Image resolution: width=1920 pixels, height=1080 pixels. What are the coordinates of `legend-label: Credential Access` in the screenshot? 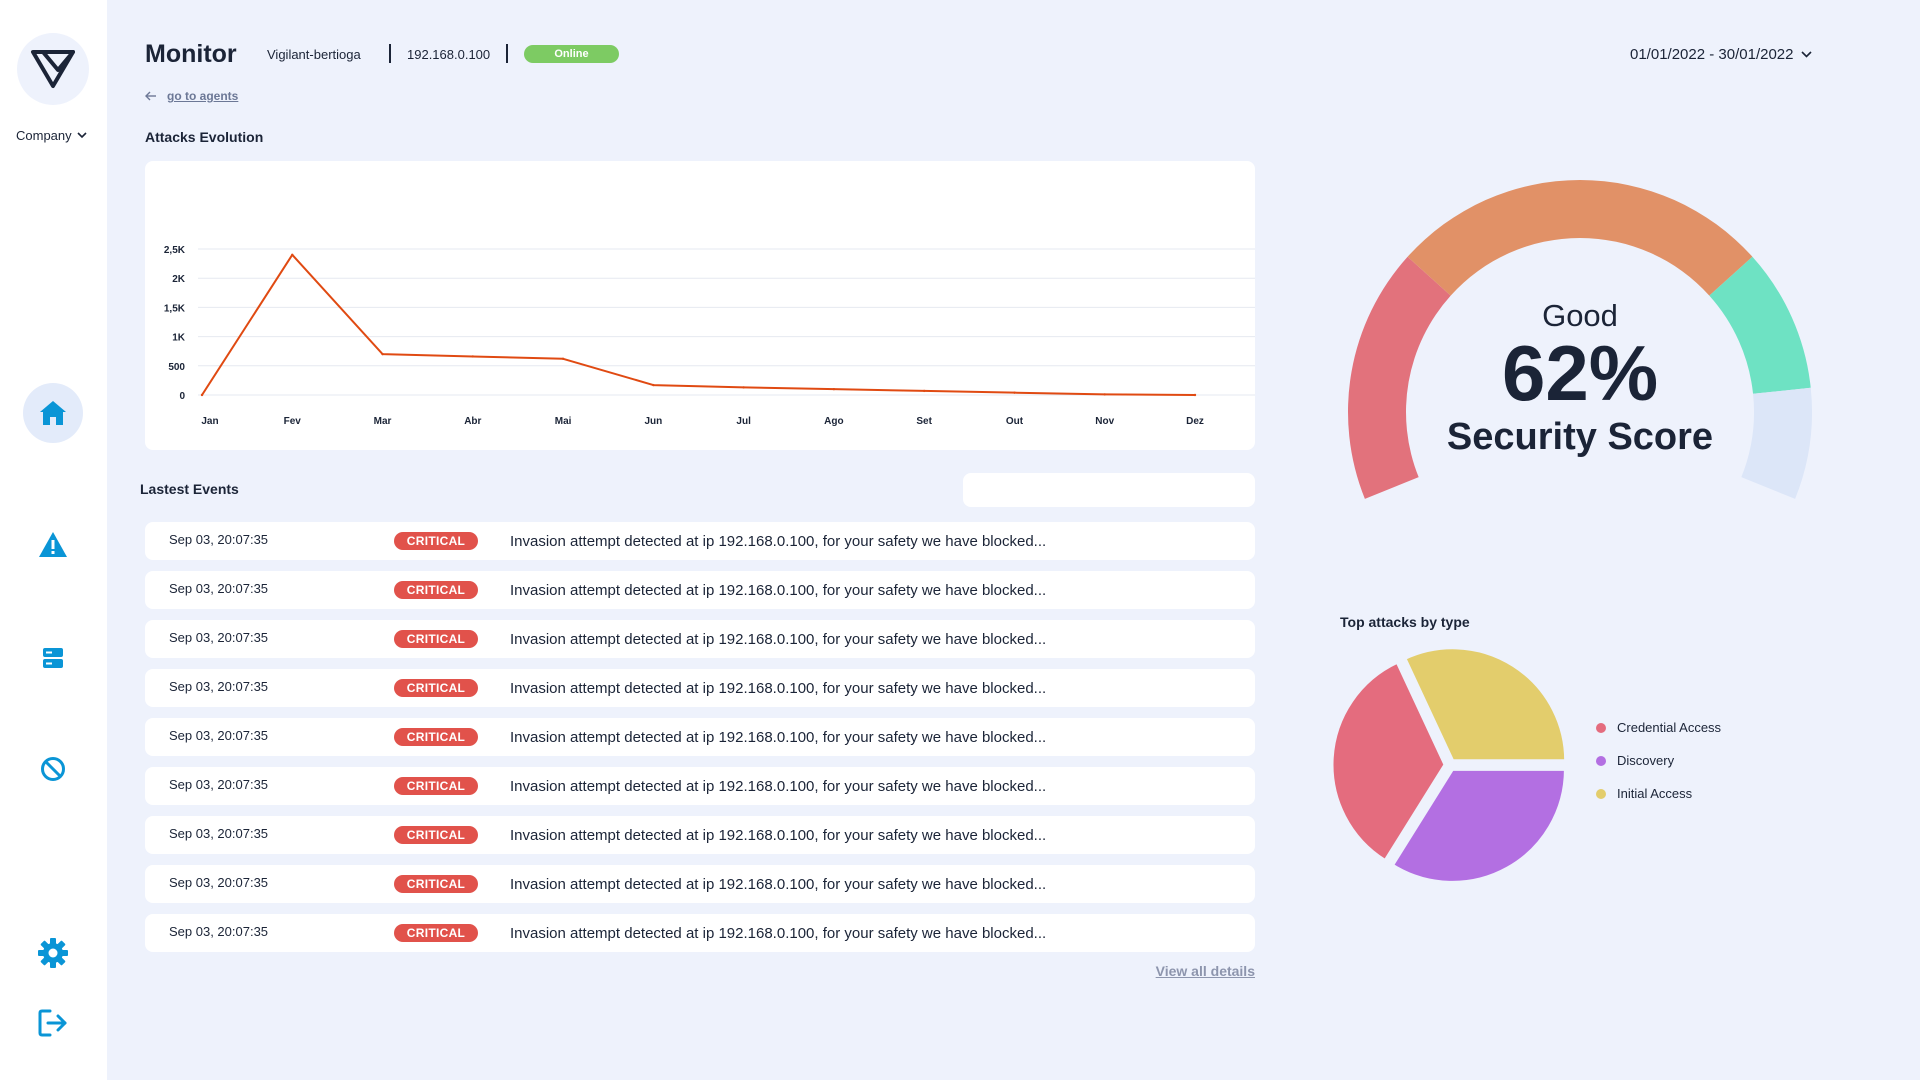 It's located at (1669, 727).